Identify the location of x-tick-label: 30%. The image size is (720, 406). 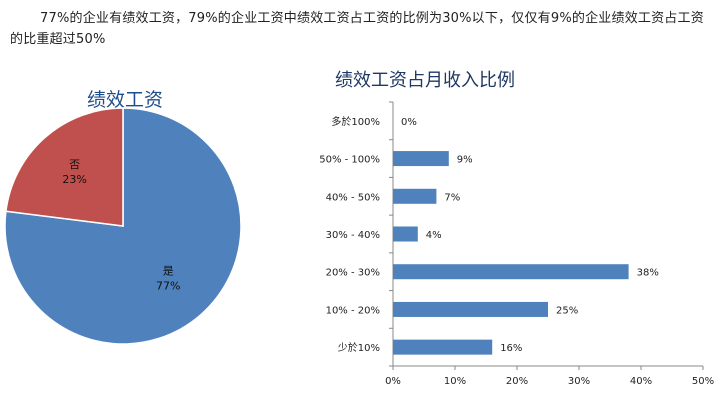
(579, 381).